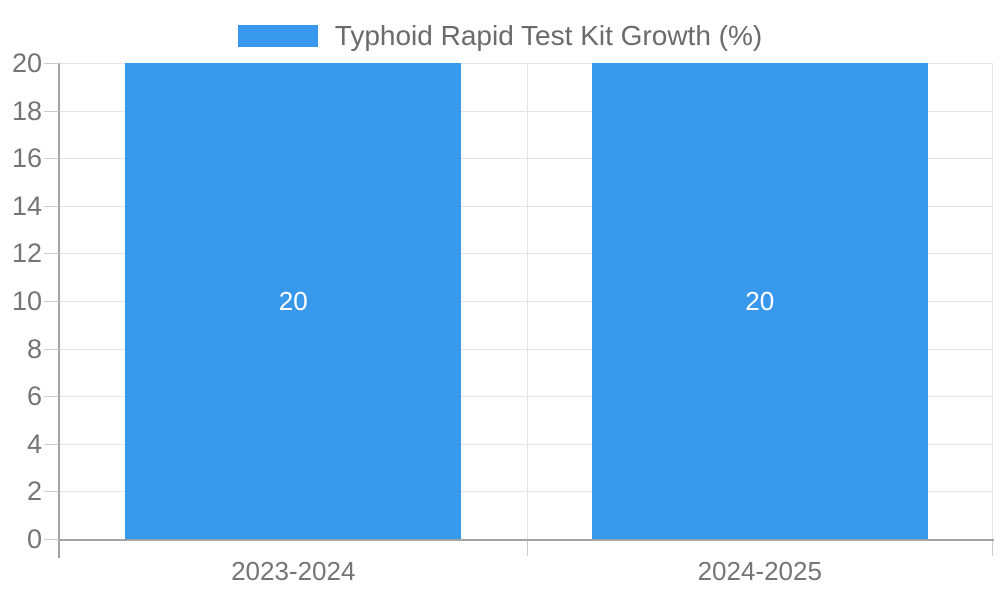 The image size is (1000, 600). I want to click on y-axis-tick-label: 4, so click(34, 443).